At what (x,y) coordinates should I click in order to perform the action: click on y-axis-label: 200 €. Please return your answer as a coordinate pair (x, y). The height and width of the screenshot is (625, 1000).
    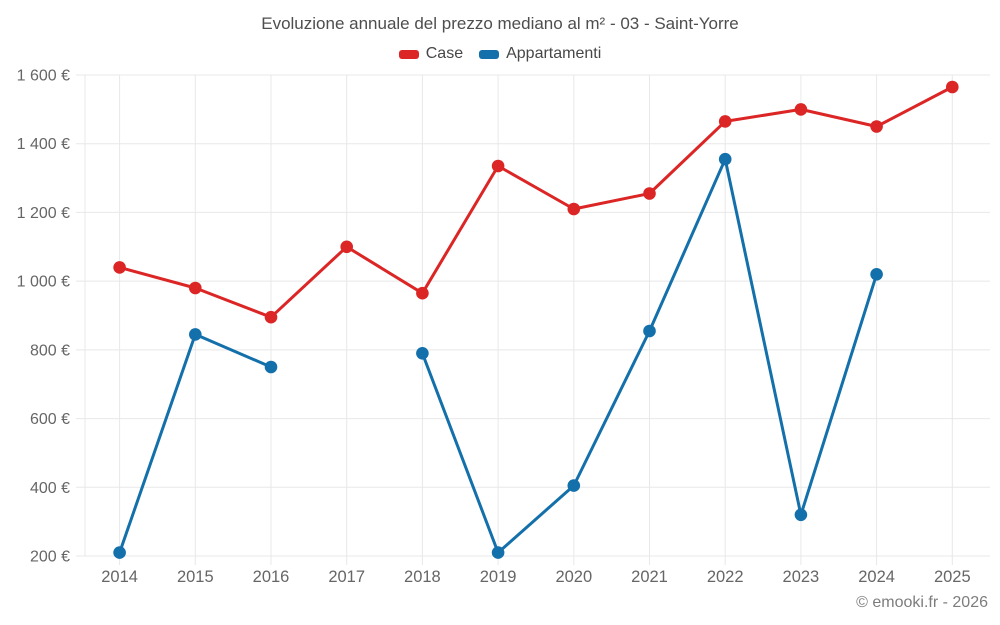
    Looking at the image, I should click on (50, 557).